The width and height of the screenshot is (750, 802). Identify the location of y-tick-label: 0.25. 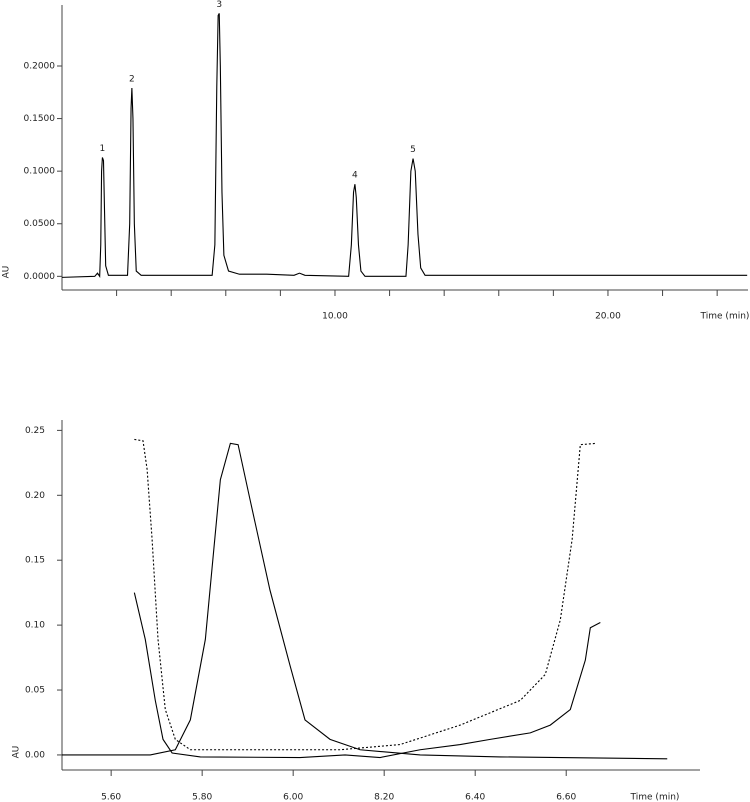
(35, 431).